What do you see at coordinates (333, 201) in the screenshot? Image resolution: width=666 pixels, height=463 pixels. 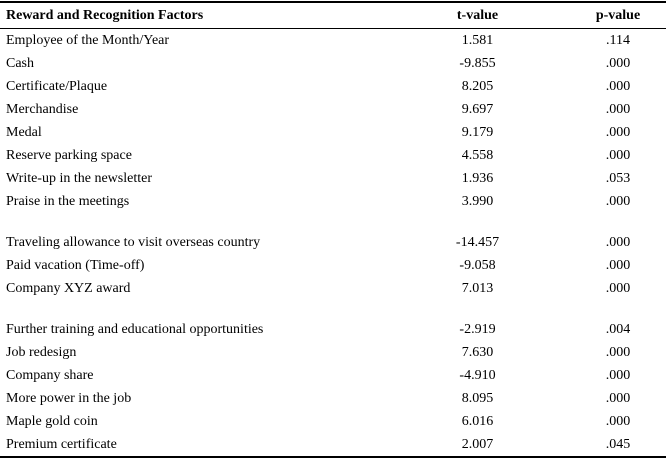 I see `table-row: Praise in the meetings 3.990 .000` at bounding box center [333, 201].